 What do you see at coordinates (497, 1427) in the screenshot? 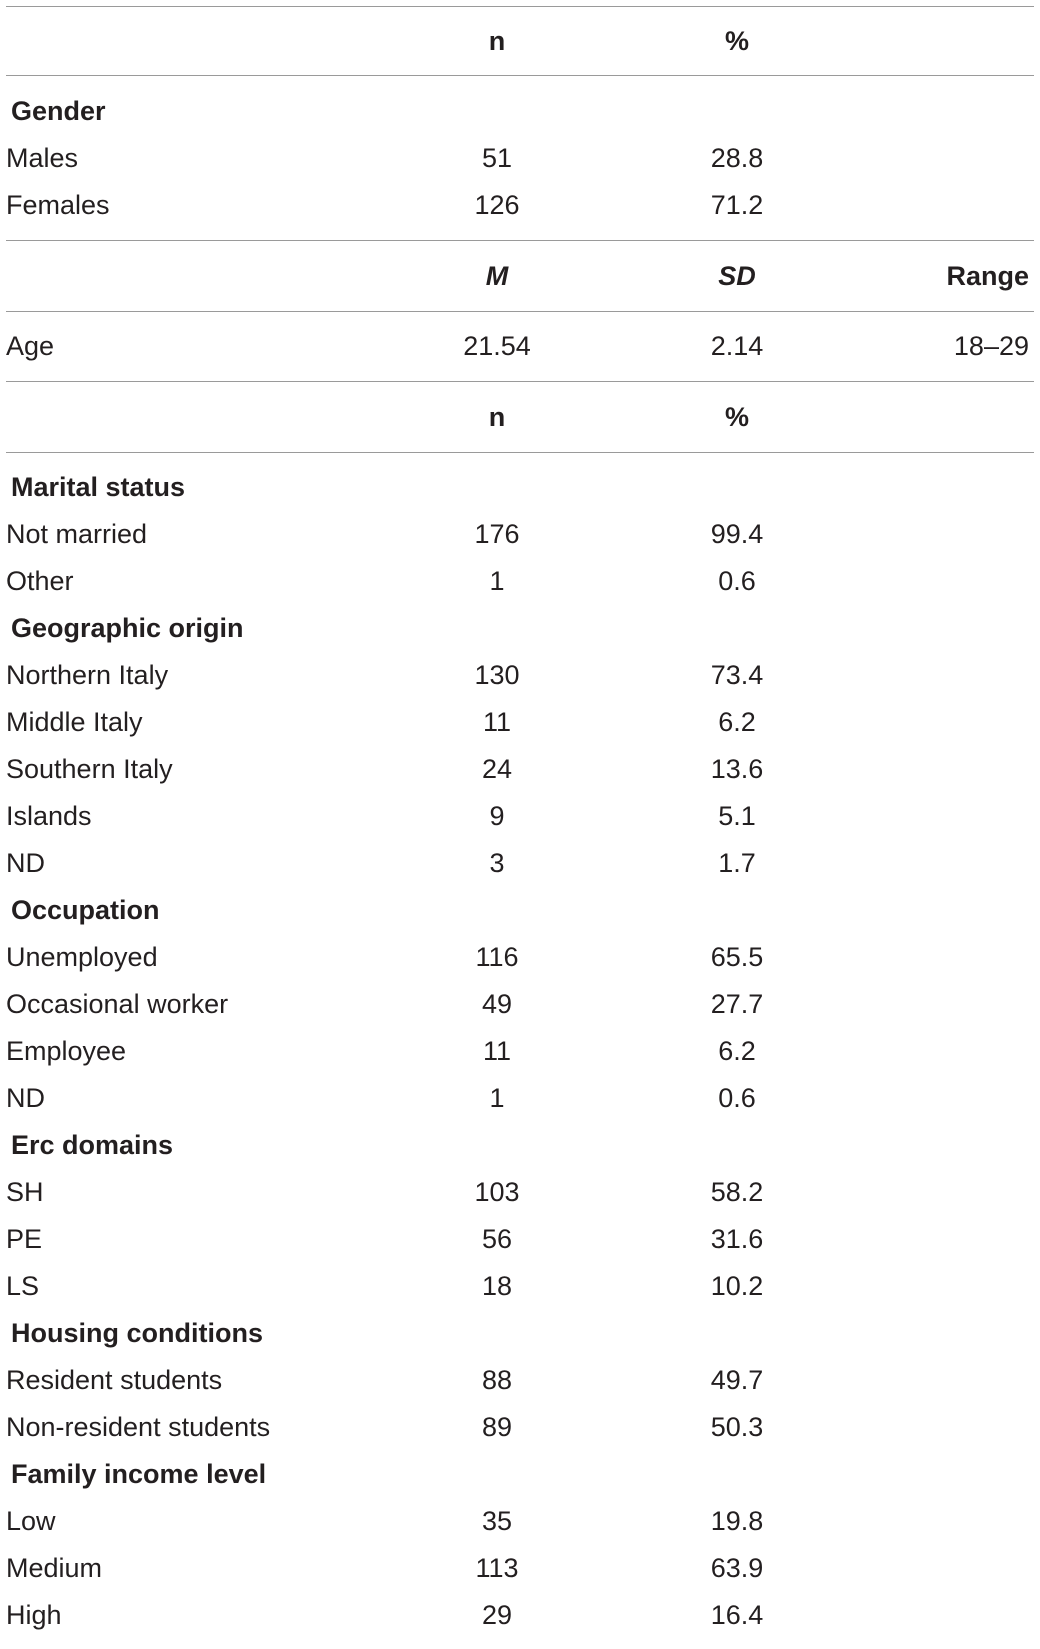
I see `row-n: 89` at bounding box center [497, 1427].